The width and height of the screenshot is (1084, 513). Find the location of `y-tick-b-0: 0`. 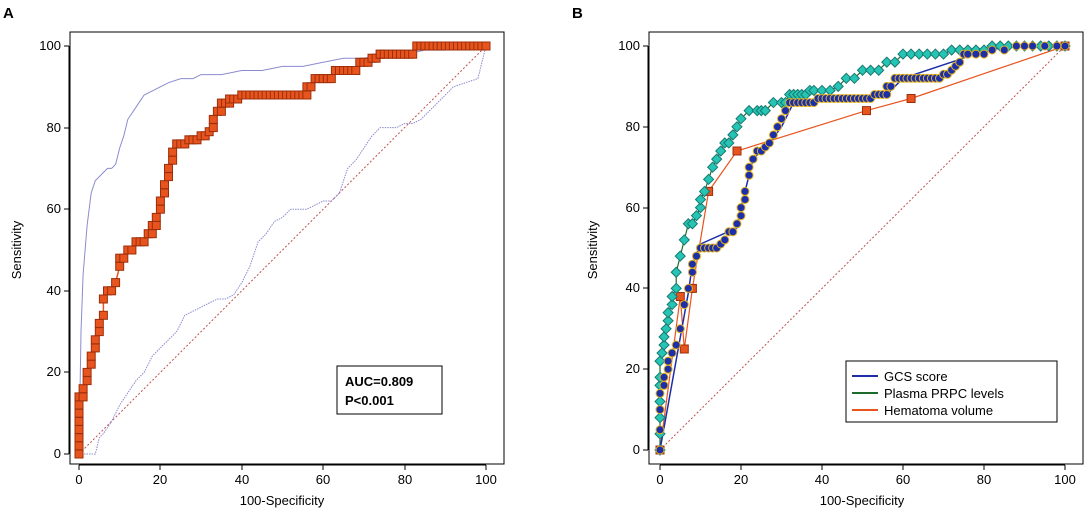

y-tick-b-0: 0 is located at coordinates (640, 449).